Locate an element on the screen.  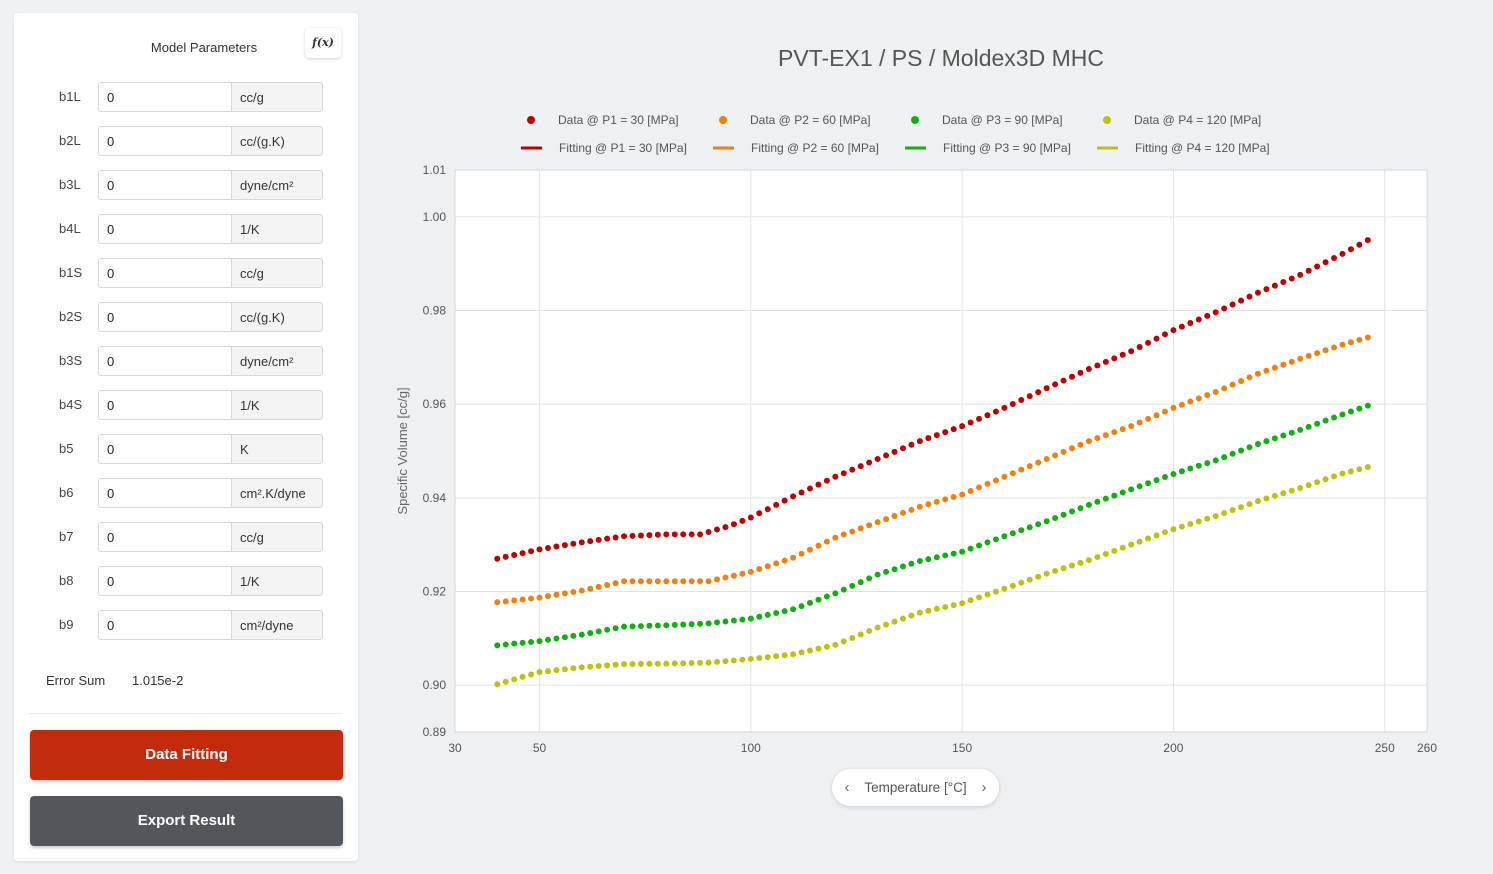
param-input-b1l is located at coordinates (165, 97).